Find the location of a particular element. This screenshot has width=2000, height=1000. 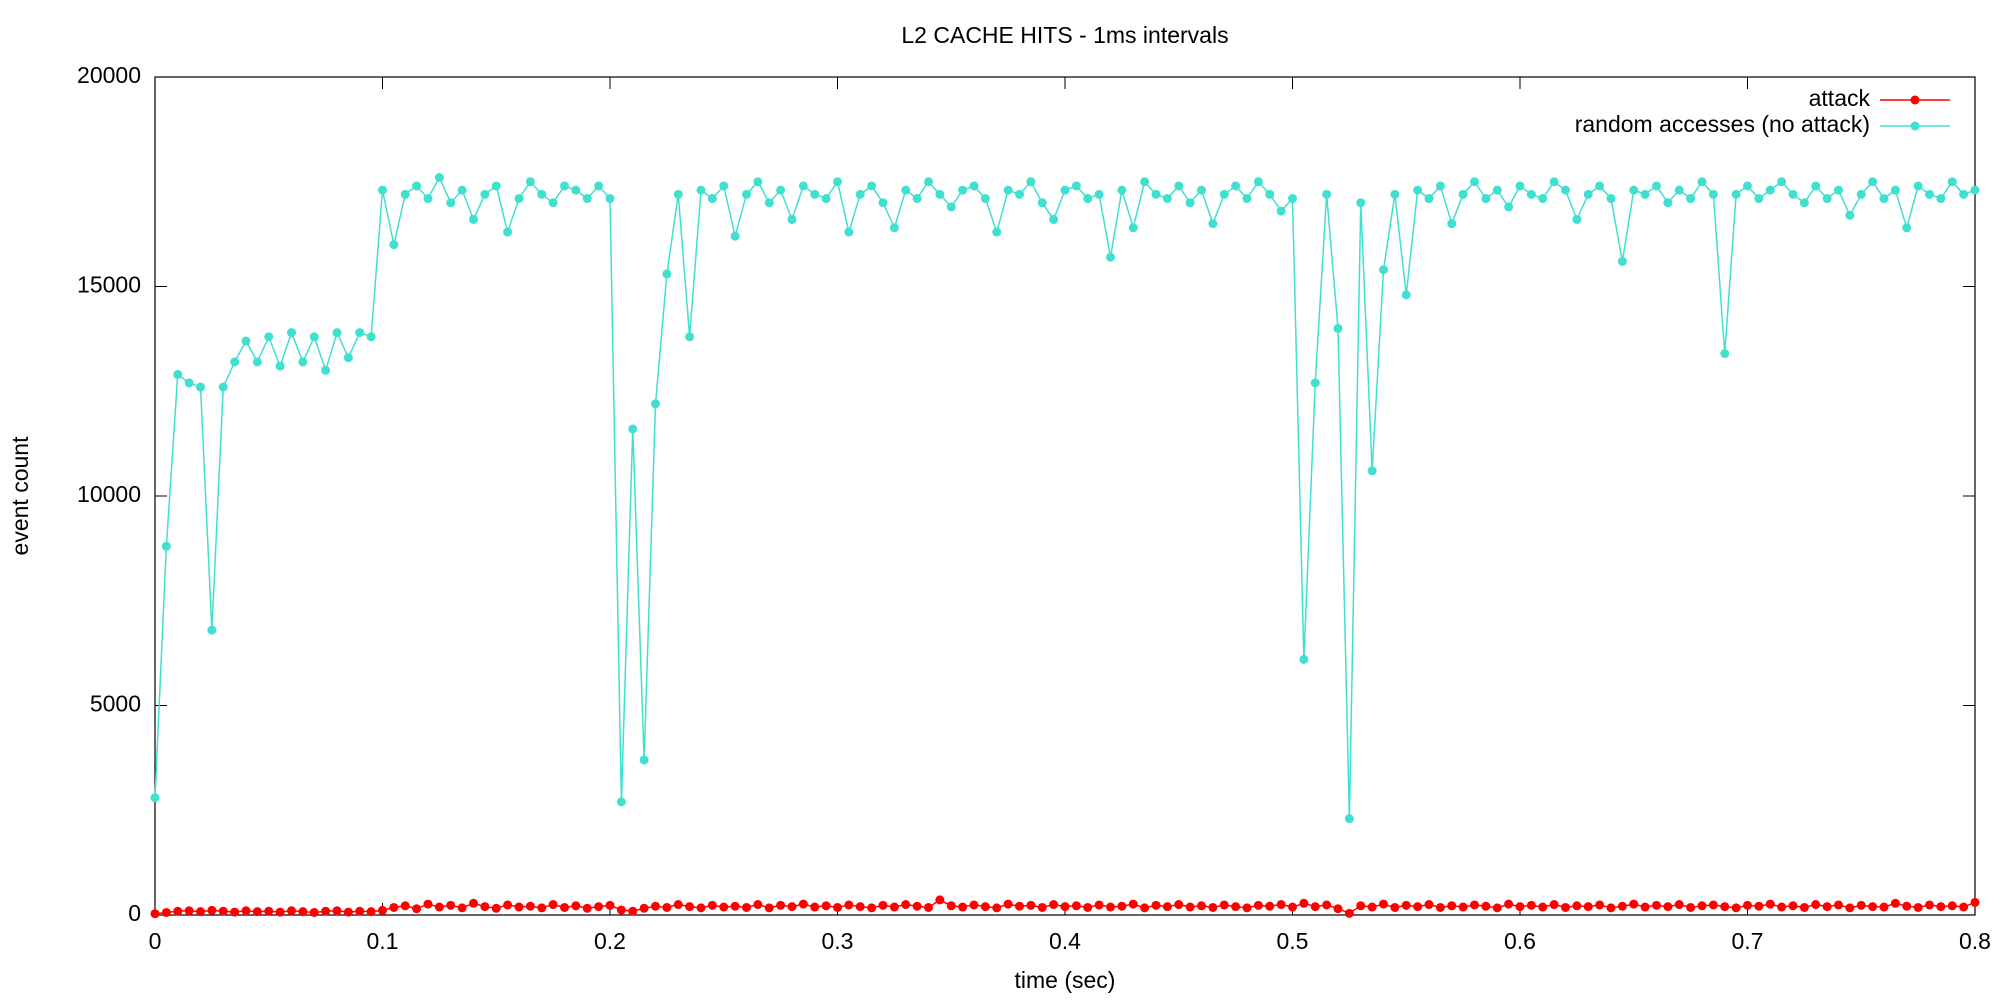

x-tick-label: 0 is located at coordinates (155, 941).